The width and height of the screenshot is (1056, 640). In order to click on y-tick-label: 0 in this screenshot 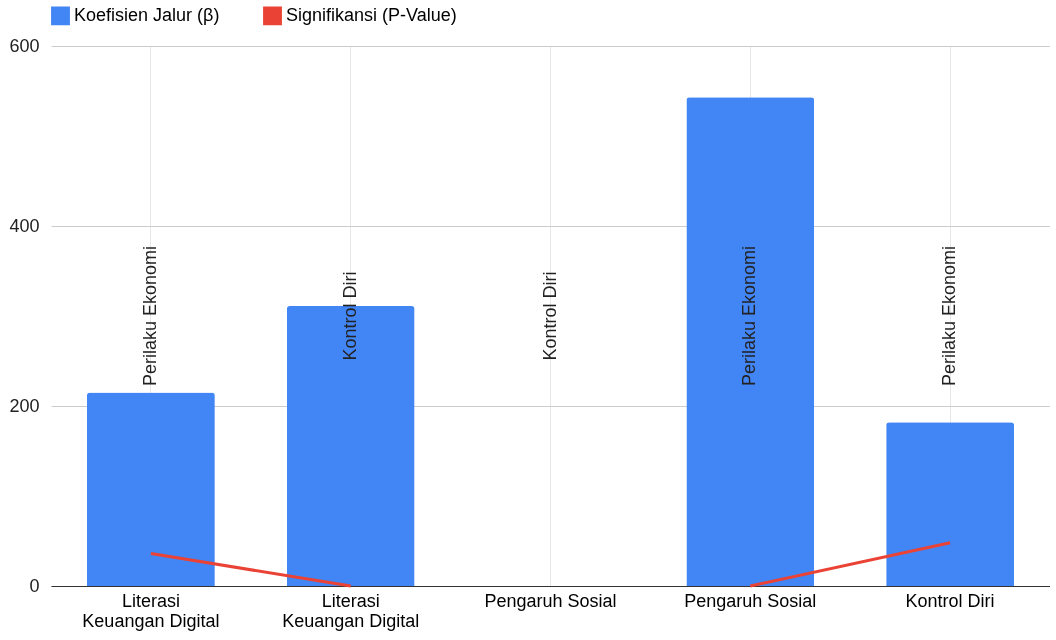, I will do `click(34, 585)`.